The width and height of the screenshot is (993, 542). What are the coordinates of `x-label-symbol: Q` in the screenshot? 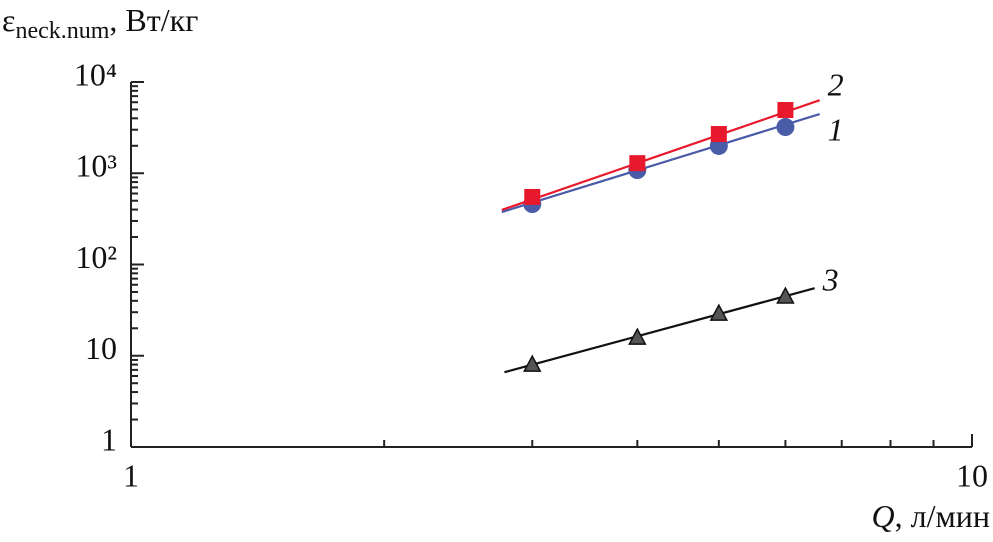 It's located at (883, 516).